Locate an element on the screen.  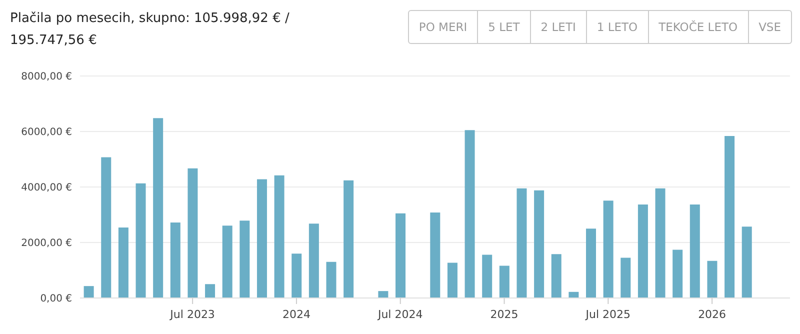
x-tick-label: Jul 2023 is located at coordinates (192, 314).